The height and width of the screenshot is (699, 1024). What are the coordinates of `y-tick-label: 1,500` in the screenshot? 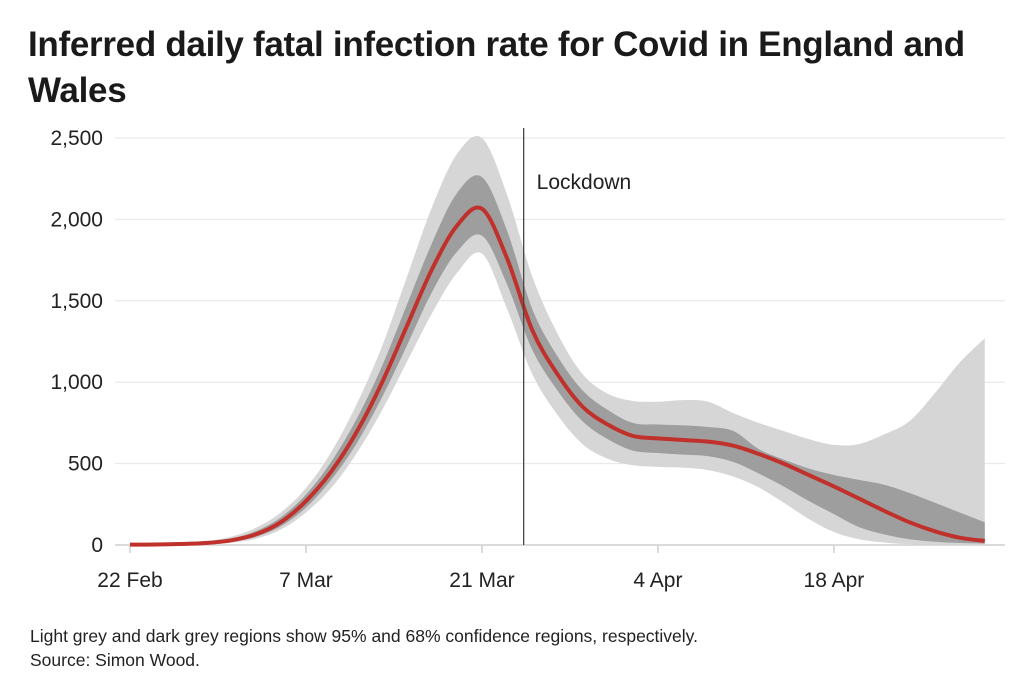 It's located at (76, 301).